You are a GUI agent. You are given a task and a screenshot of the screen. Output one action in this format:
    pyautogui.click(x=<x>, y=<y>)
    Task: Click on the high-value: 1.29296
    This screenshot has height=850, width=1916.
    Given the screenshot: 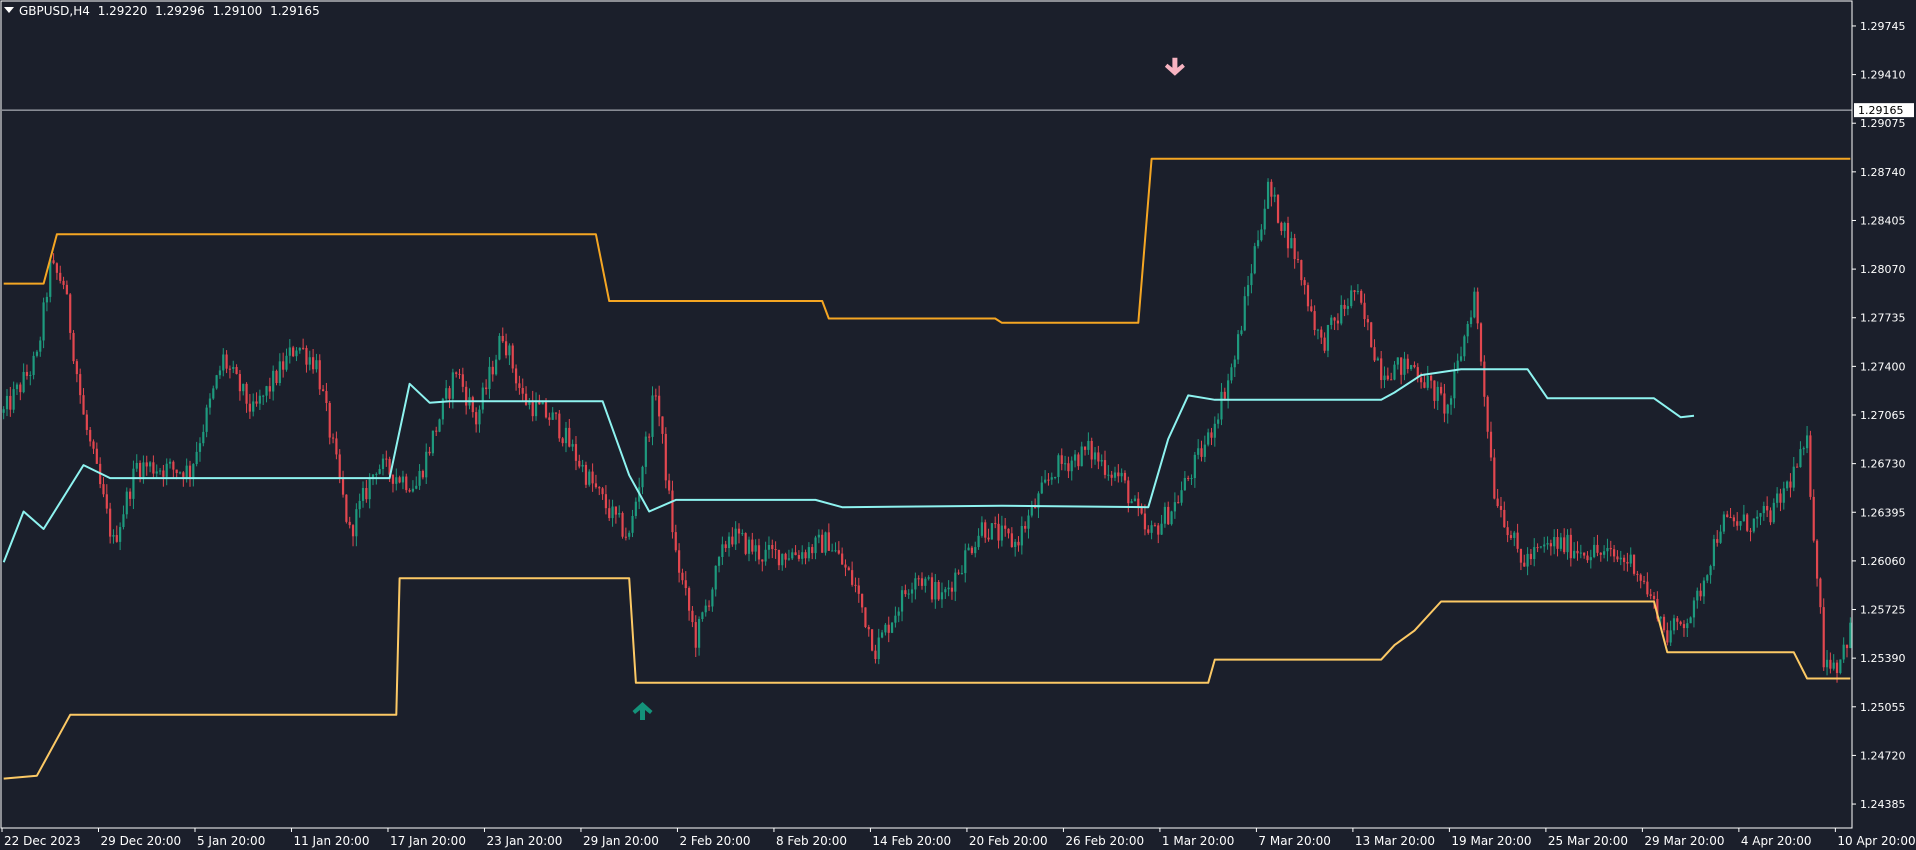 What is the action you would take?
    pyautogui.click(x=180, y=11)
    